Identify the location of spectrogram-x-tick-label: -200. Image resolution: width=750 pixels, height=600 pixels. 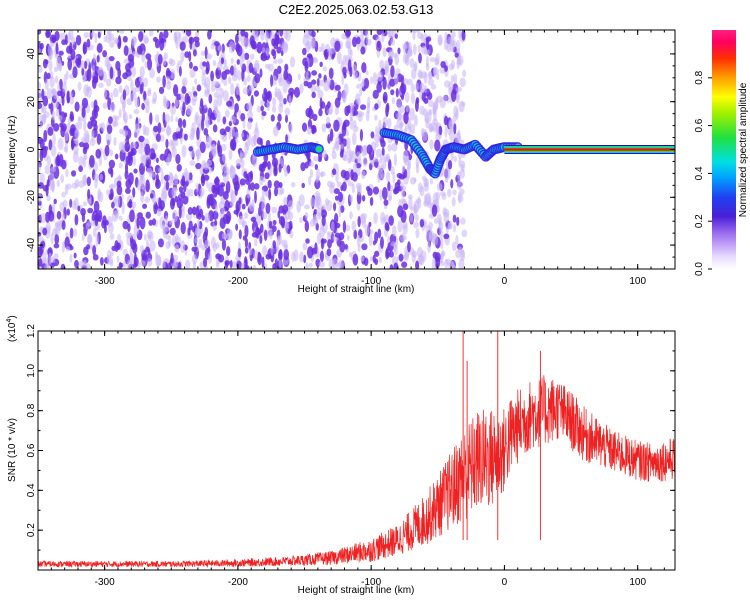
(238, 281).